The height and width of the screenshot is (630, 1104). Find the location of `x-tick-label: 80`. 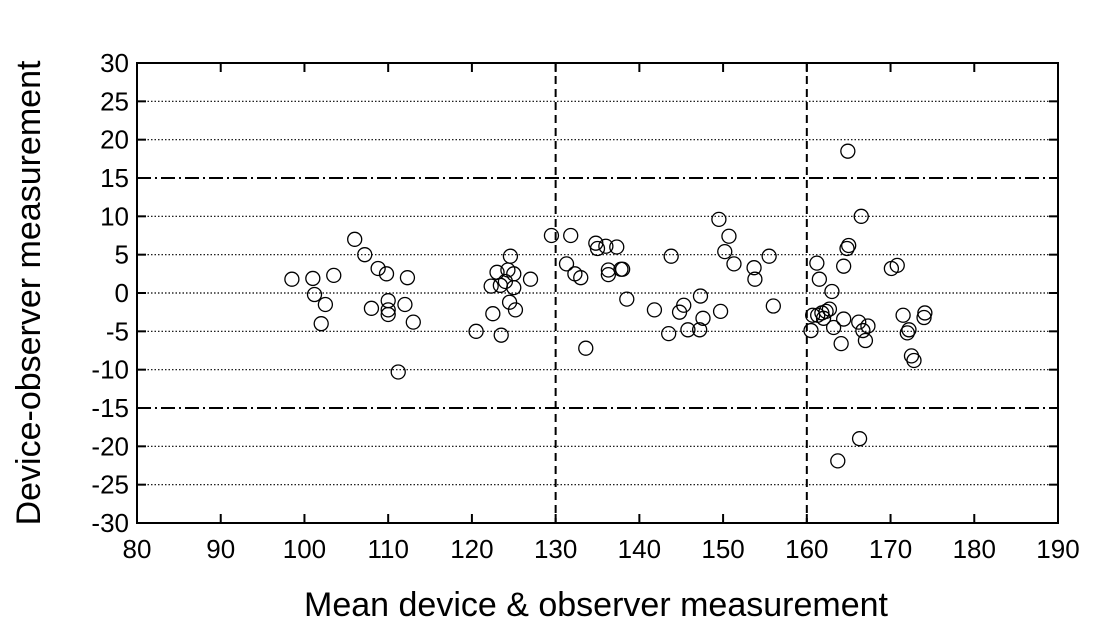

x-tick-label: 80 is located at coordinates (137, 549).